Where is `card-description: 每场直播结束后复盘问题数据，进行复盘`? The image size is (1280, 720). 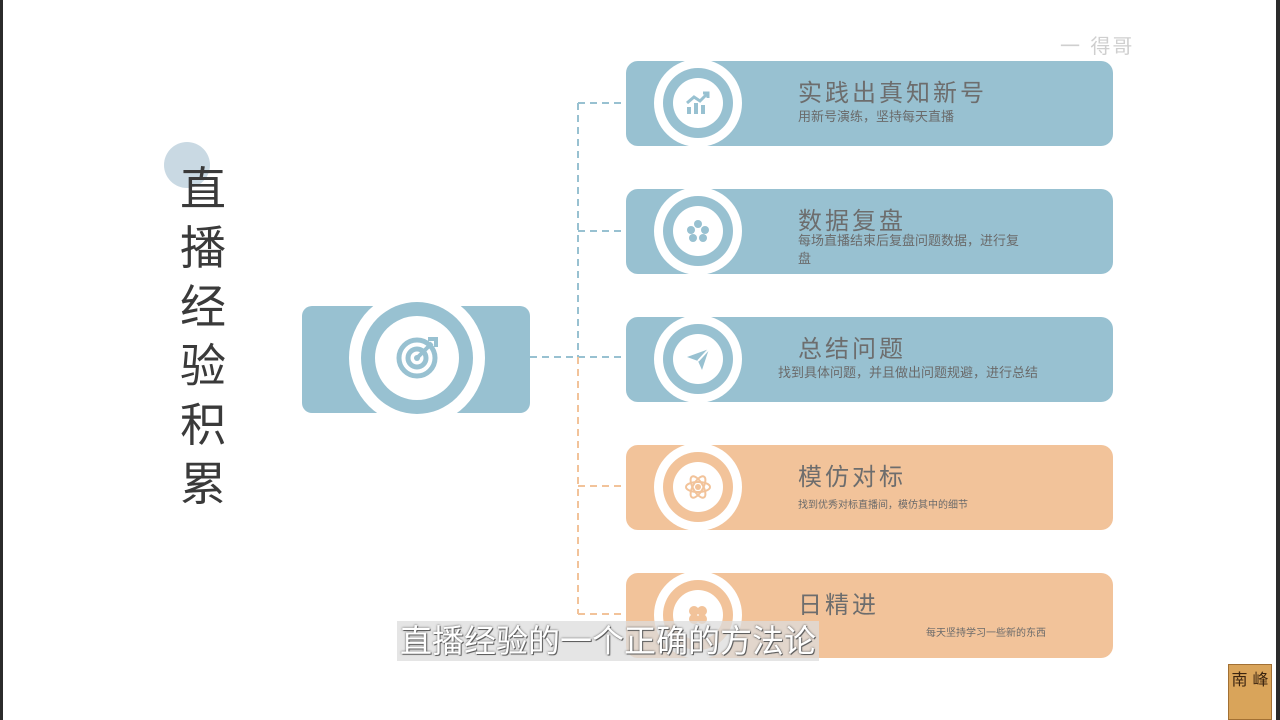 card-description: 每场直播结束后复盘问题数据，进行复盘 is located at coordinates (909, 250).